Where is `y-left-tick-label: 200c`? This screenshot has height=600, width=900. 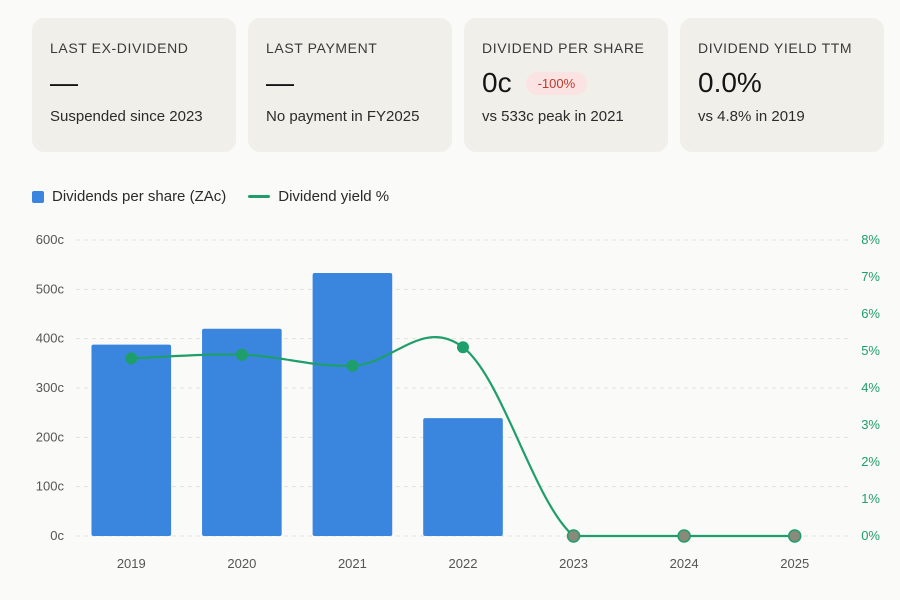 y-left-tick-label: 200c is located at coordinates (50, 436).